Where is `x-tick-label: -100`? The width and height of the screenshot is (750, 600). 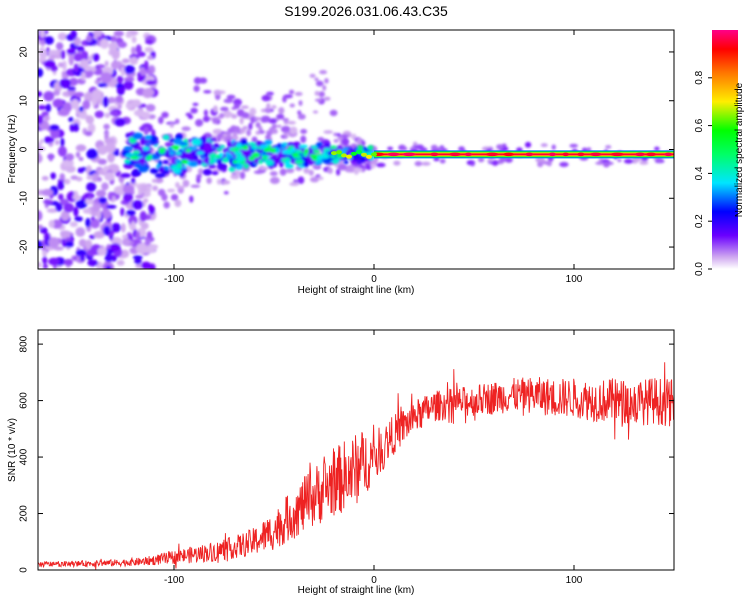
x-tick-label: -100 is located at coordinates (174, 279).